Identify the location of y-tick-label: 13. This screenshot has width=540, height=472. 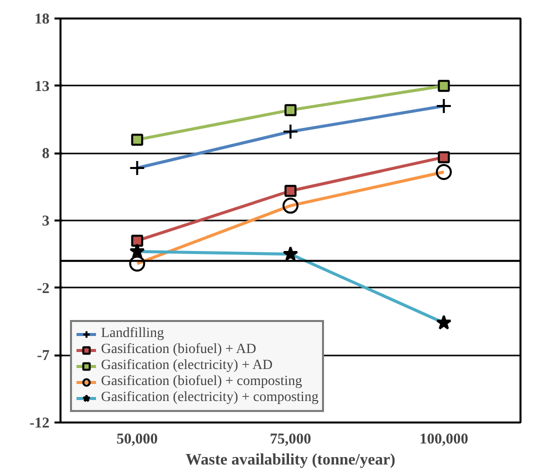
(42, 86).